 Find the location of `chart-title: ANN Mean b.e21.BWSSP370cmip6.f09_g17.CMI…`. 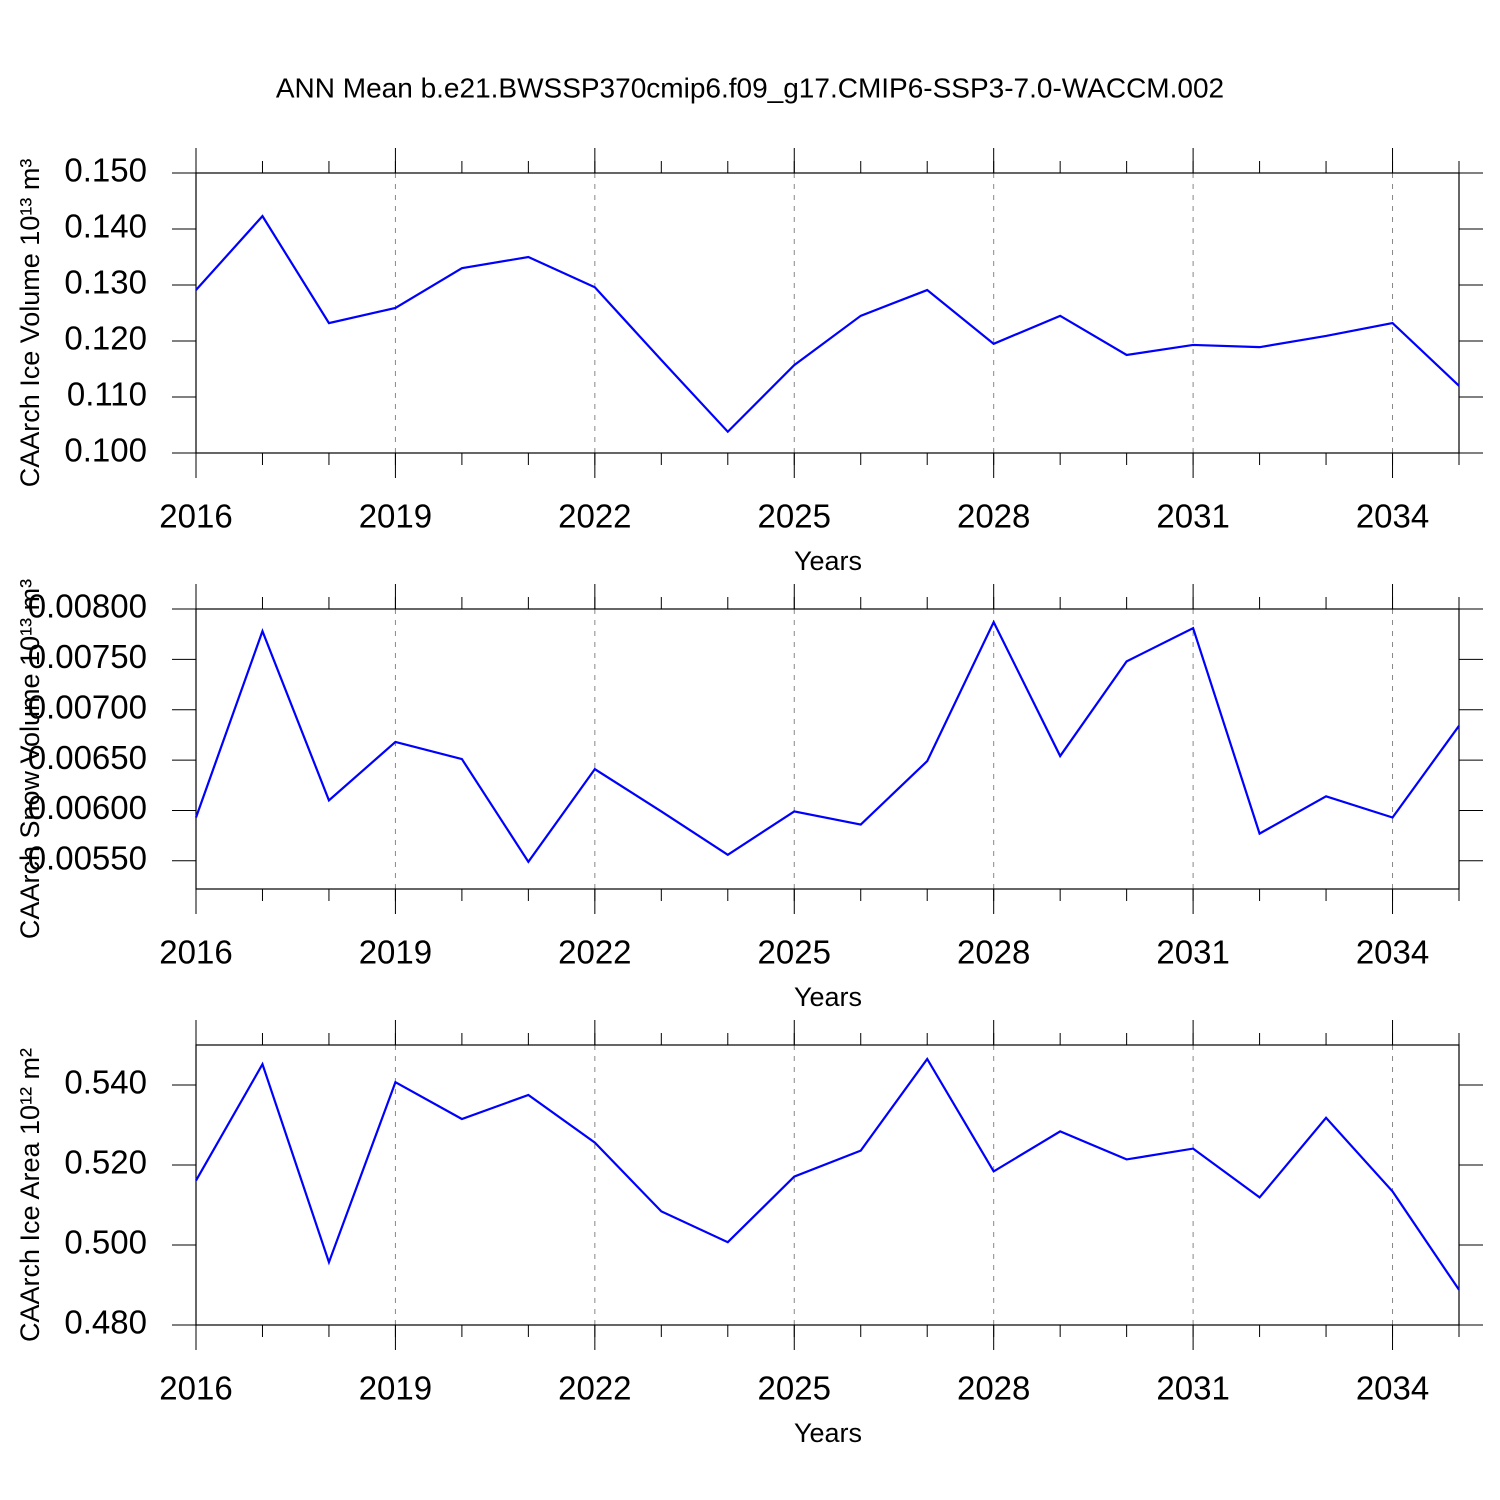

chart-title: ANN Mean b.e21.BWSSP370cmip6.f09_g17.CMI… is located at coordinates (750, 87).